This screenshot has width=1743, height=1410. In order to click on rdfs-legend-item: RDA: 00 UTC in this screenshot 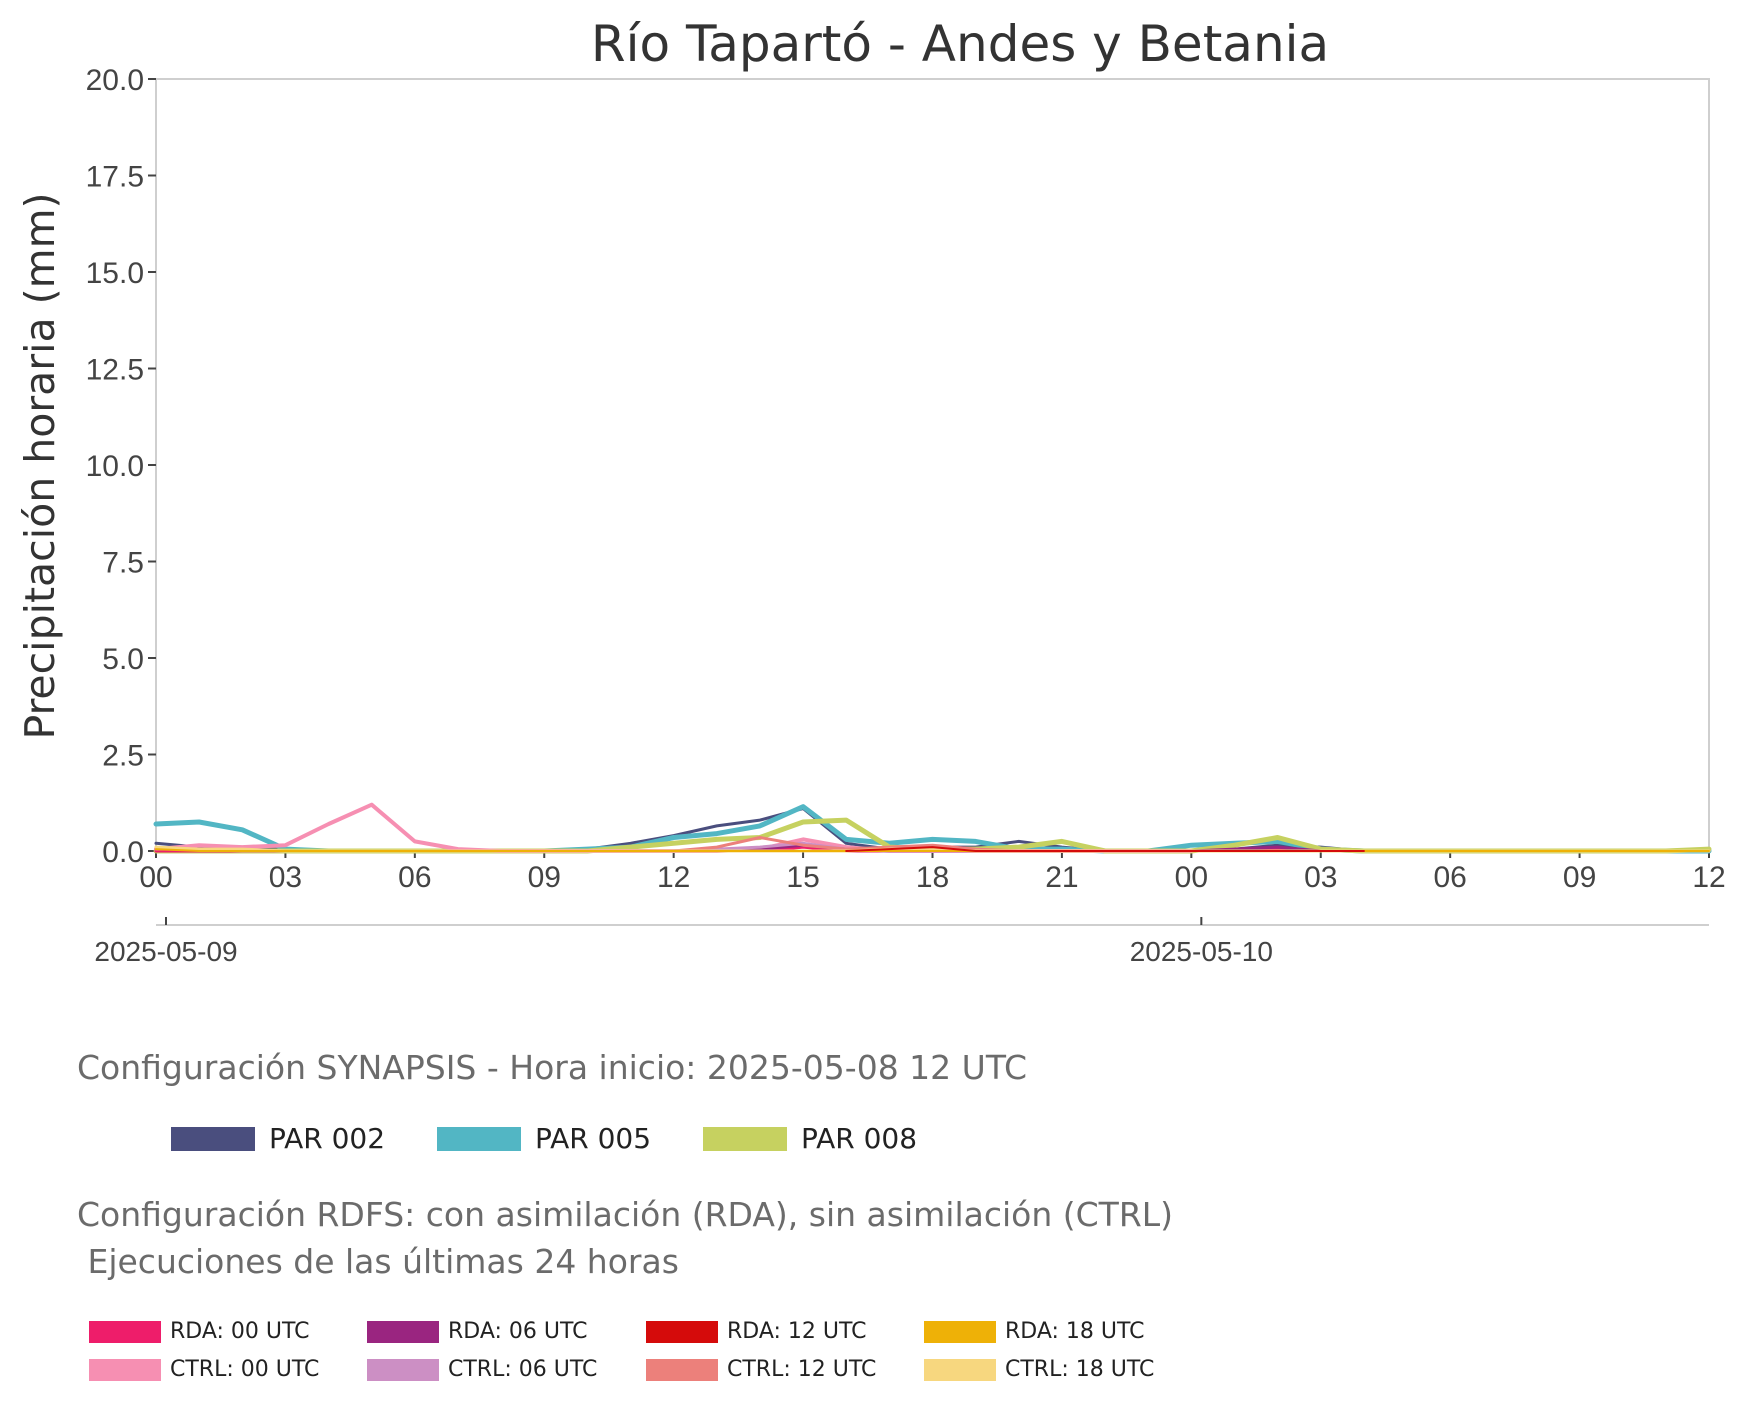, I will do `click(199, 1331)`.